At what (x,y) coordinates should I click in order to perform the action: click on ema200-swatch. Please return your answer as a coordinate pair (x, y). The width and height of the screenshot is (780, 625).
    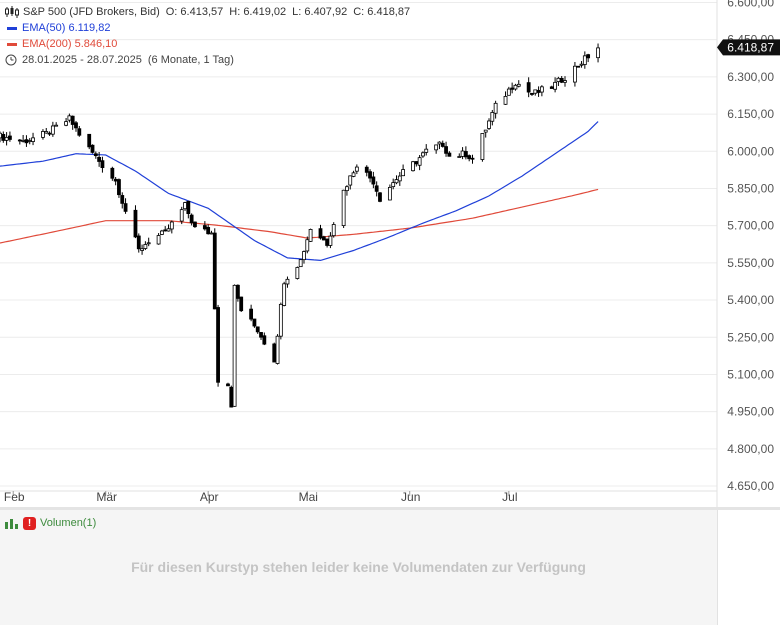
    Looking at the image, I should click on (12, 44).